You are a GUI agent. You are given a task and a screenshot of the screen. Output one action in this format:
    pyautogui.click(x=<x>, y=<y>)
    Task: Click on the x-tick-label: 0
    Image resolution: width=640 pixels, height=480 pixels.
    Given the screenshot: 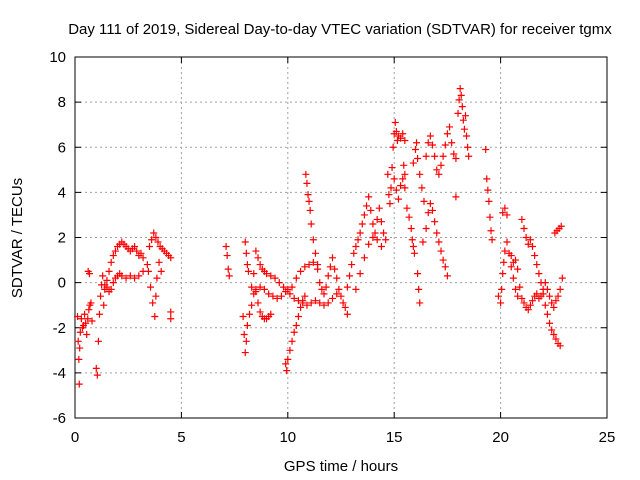 What is the action you would take?
    pyautogui.click(x=75, y=437)
    